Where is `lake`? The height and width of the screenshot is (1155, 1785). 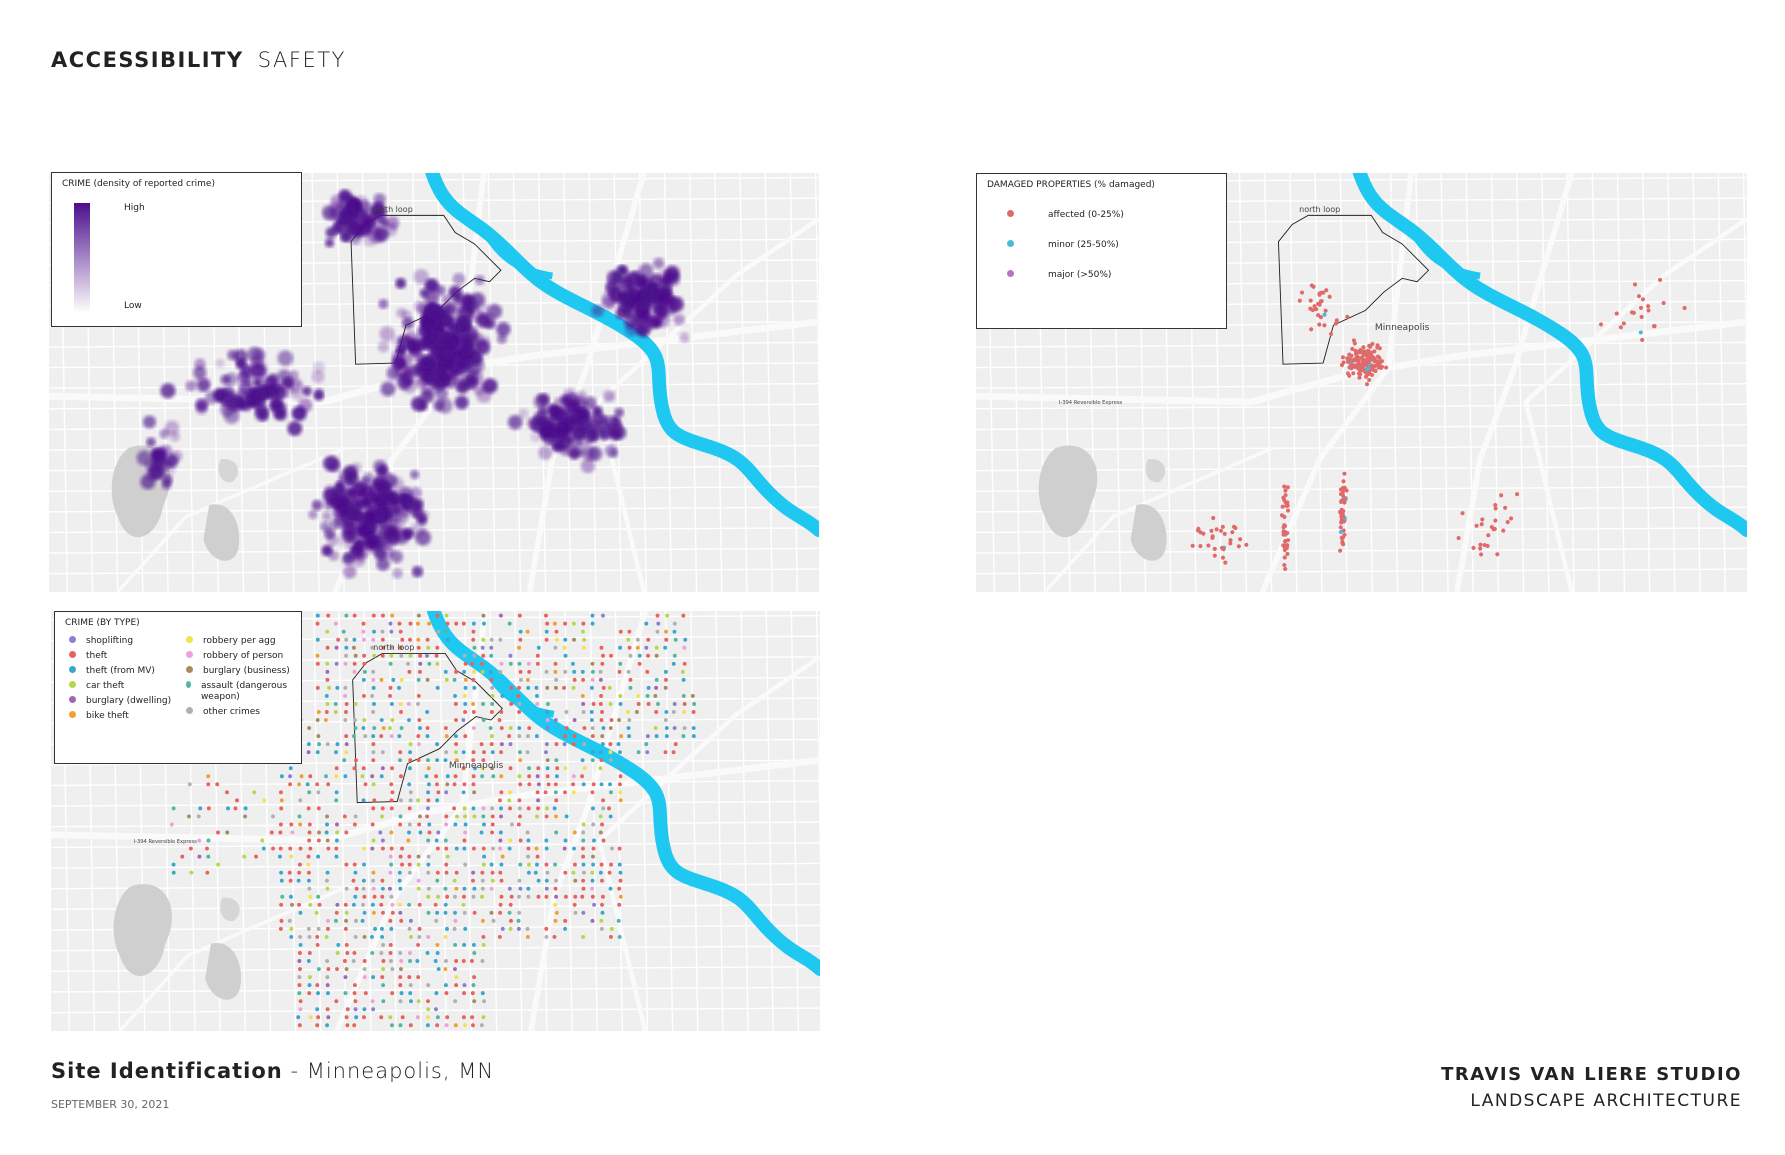 lake is located at coordinates (1068, 491).